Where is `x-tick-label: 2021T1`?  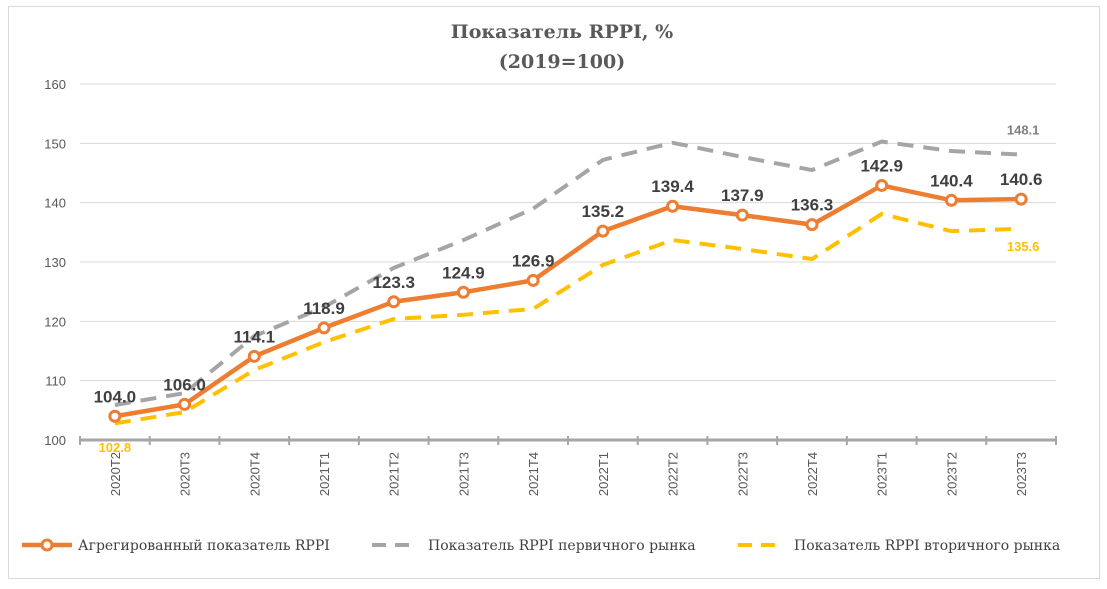
x-tick-label: 2021T1 is located at coordinates (324, 474).